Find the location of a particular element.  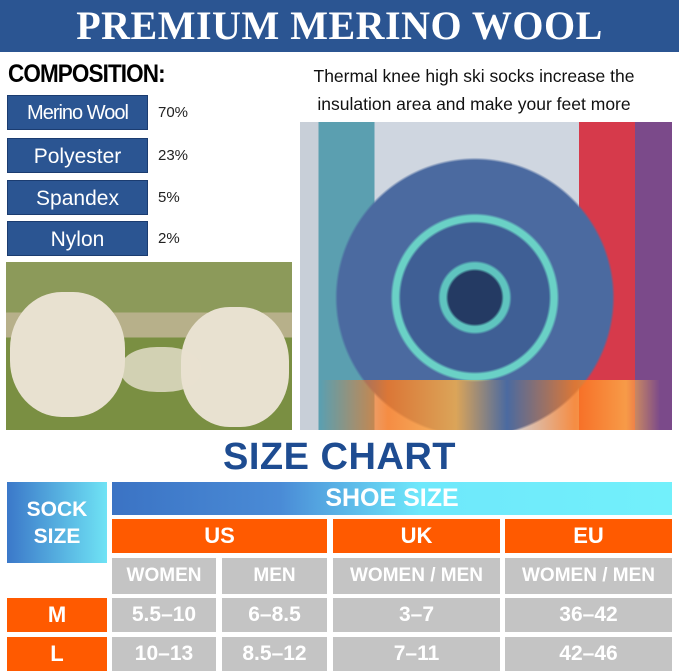

size-cell: 6–8.5 is located at coordinates (274, 615).